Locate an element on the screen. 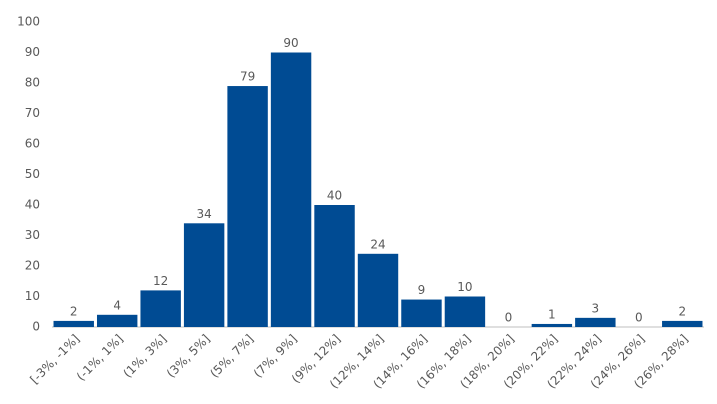  data-label: 4 is located at coordinates (117, 305).